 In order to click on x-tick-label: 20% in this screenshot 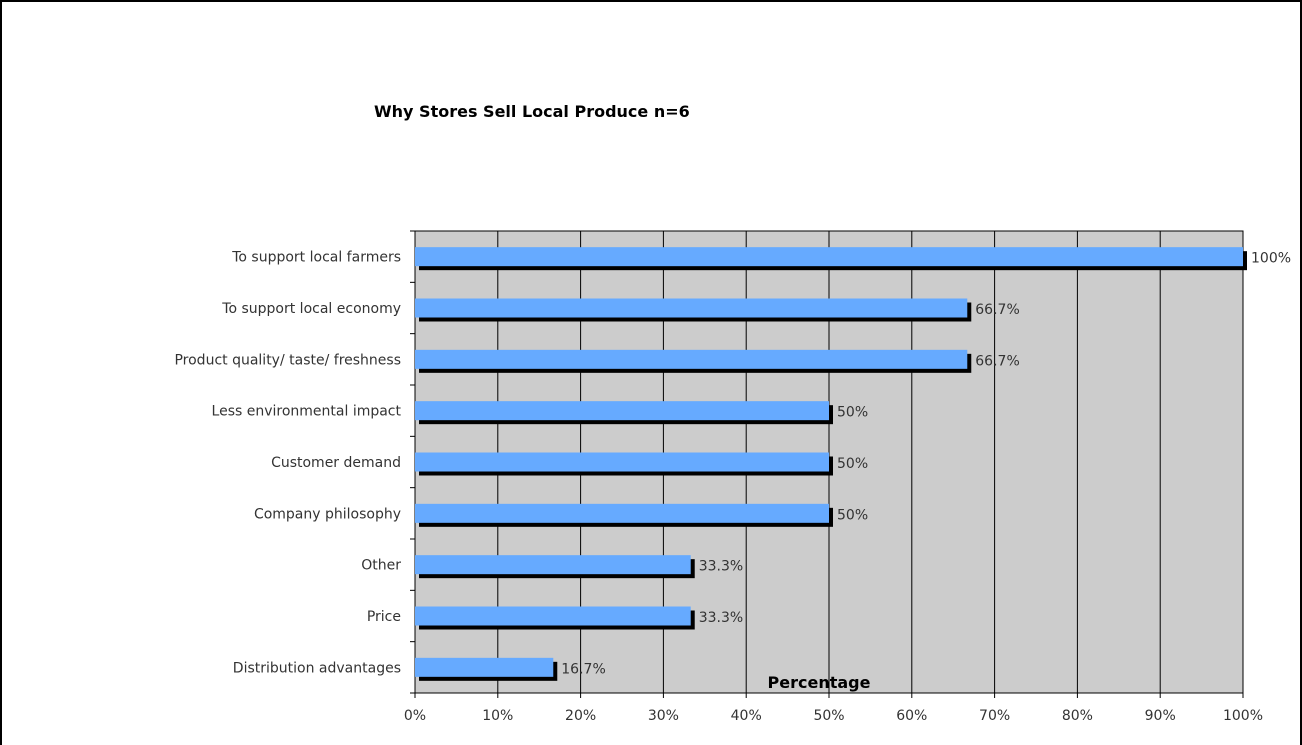, I will do `click(580, 716)`.